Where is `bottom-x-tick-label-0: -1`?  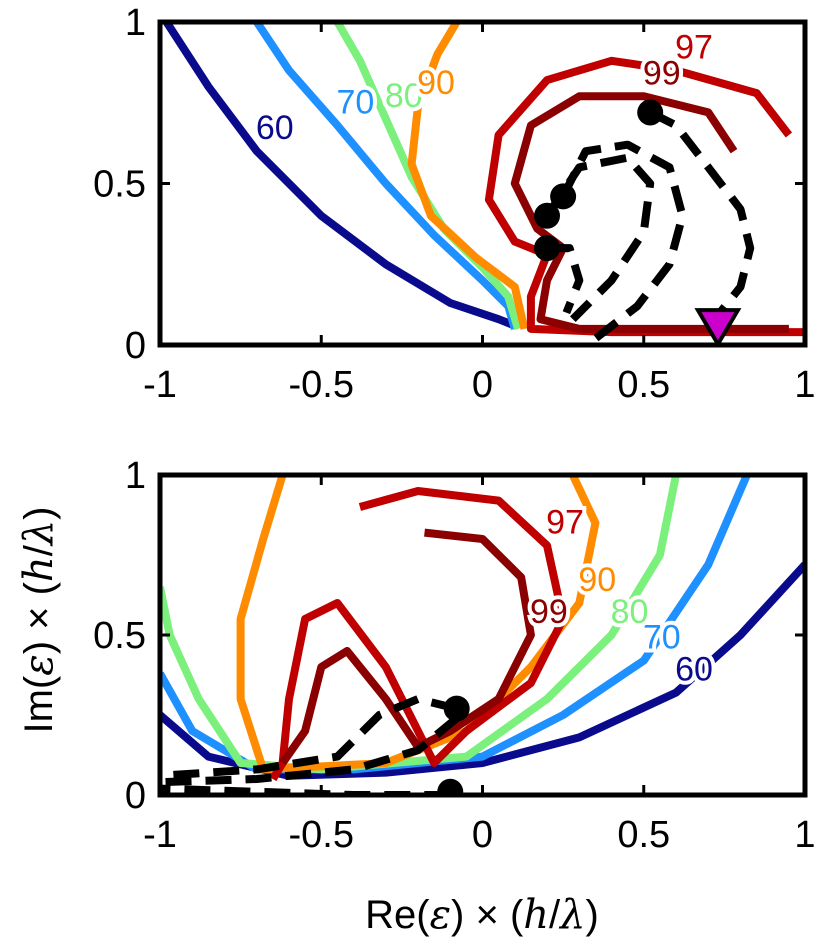
bottom-x-tick-label-0: -1 is located at coordinates (160, 835).